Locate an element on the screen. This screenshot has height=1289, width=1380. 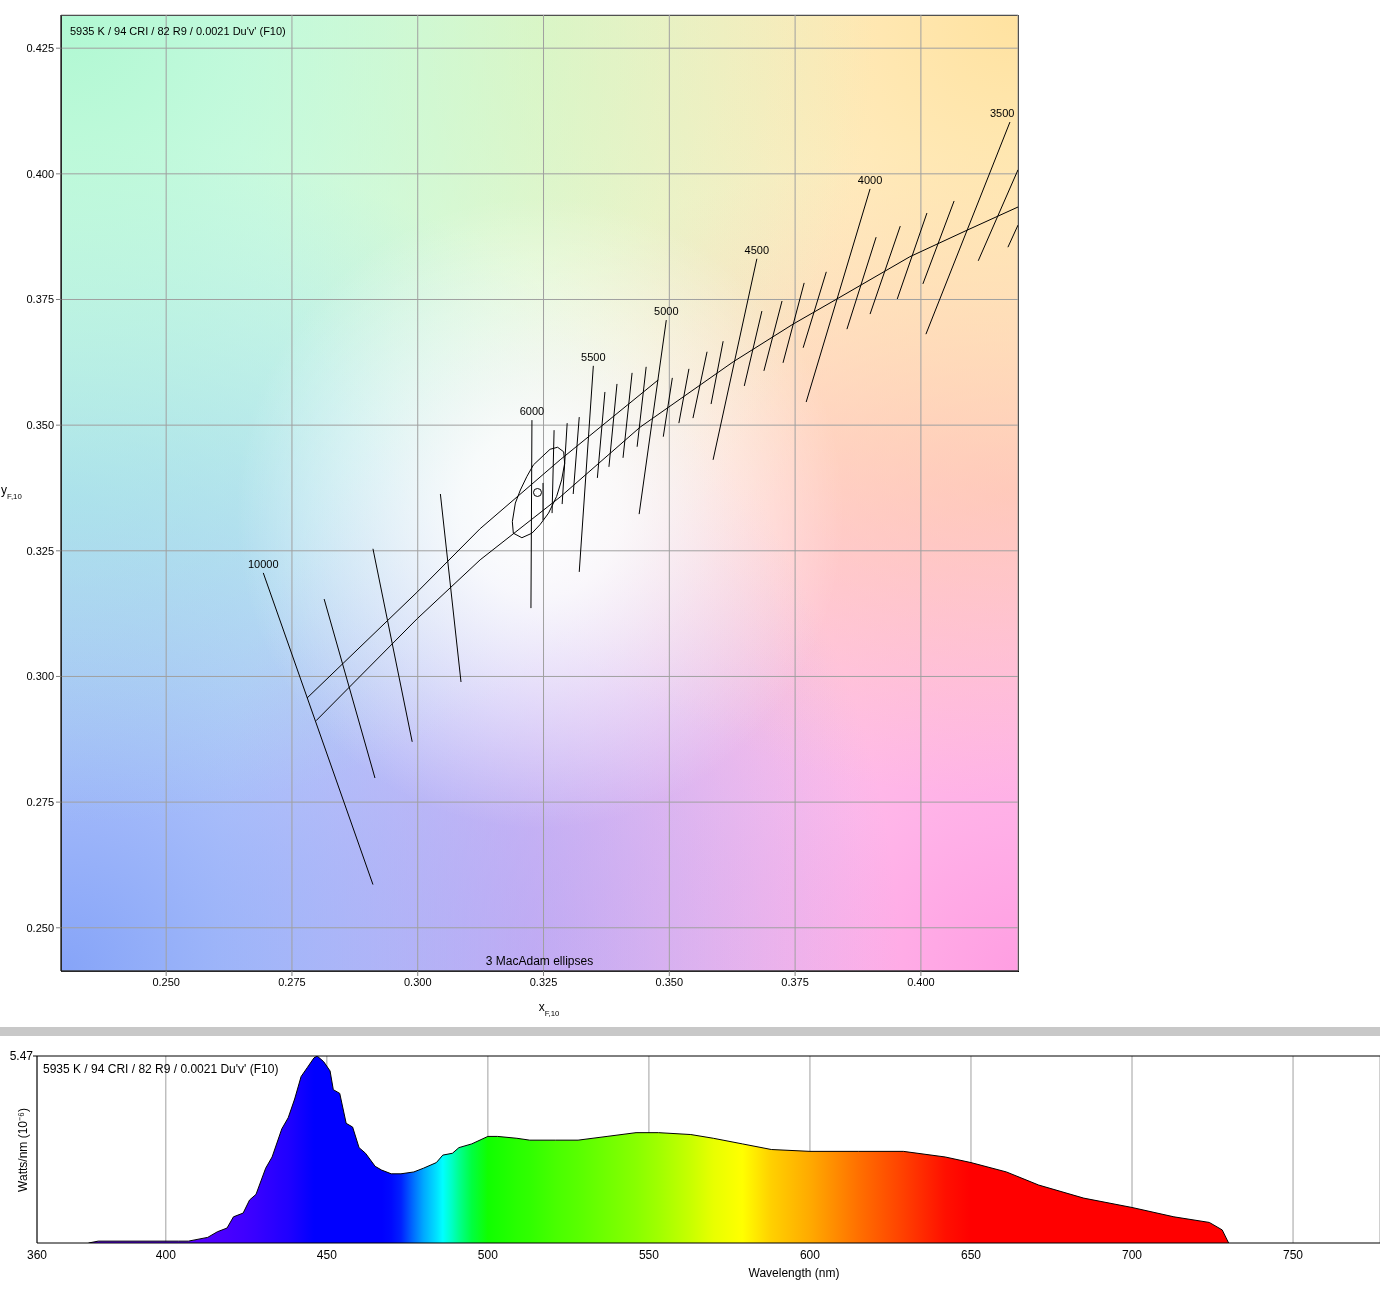
y-tick-label: 0.375 is located at coordinates (40, 299).